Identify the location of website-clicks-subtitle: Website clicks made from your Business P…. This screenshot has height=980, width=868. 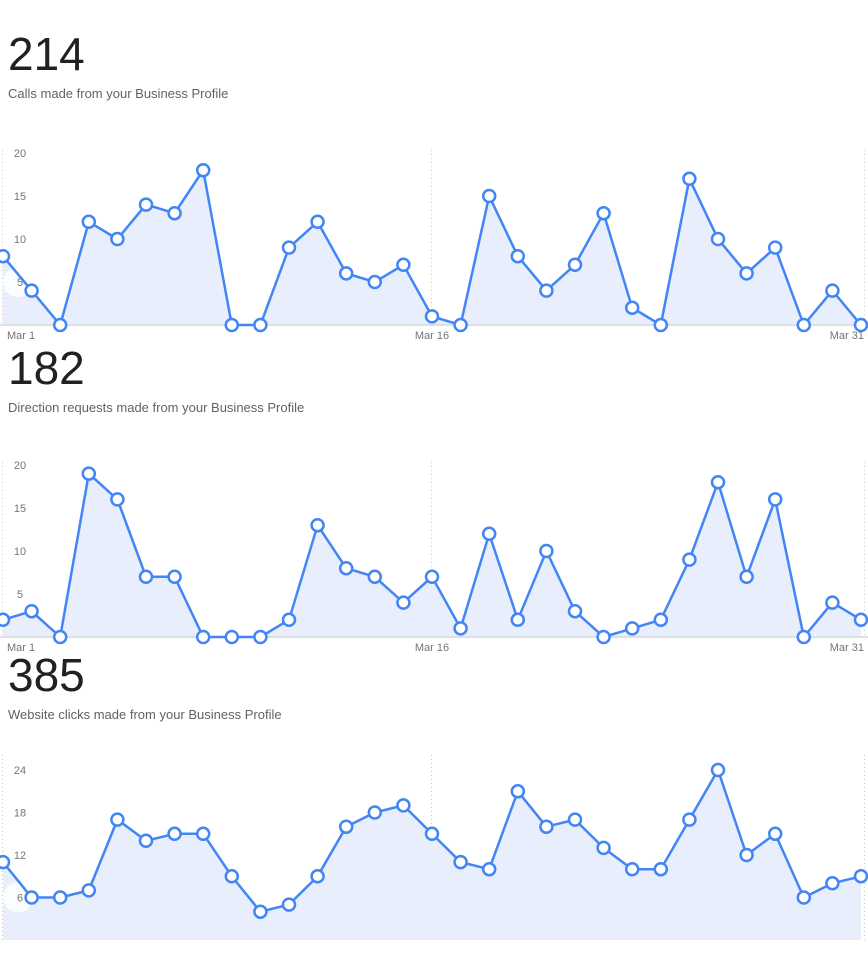
(145, 714).